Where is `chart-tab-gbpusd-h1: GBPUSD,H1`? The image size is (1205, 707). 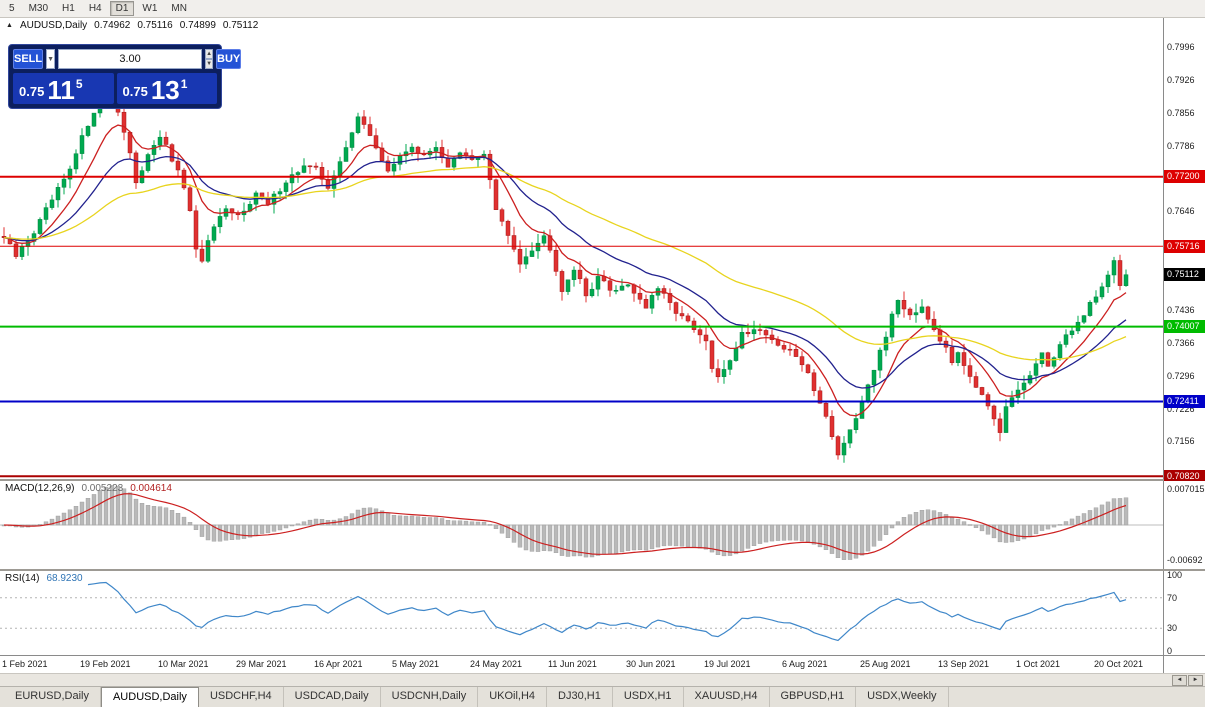 chart-tab-gbpusd-h1: GBPUSD,H1 is located at coordinates (813, 697).